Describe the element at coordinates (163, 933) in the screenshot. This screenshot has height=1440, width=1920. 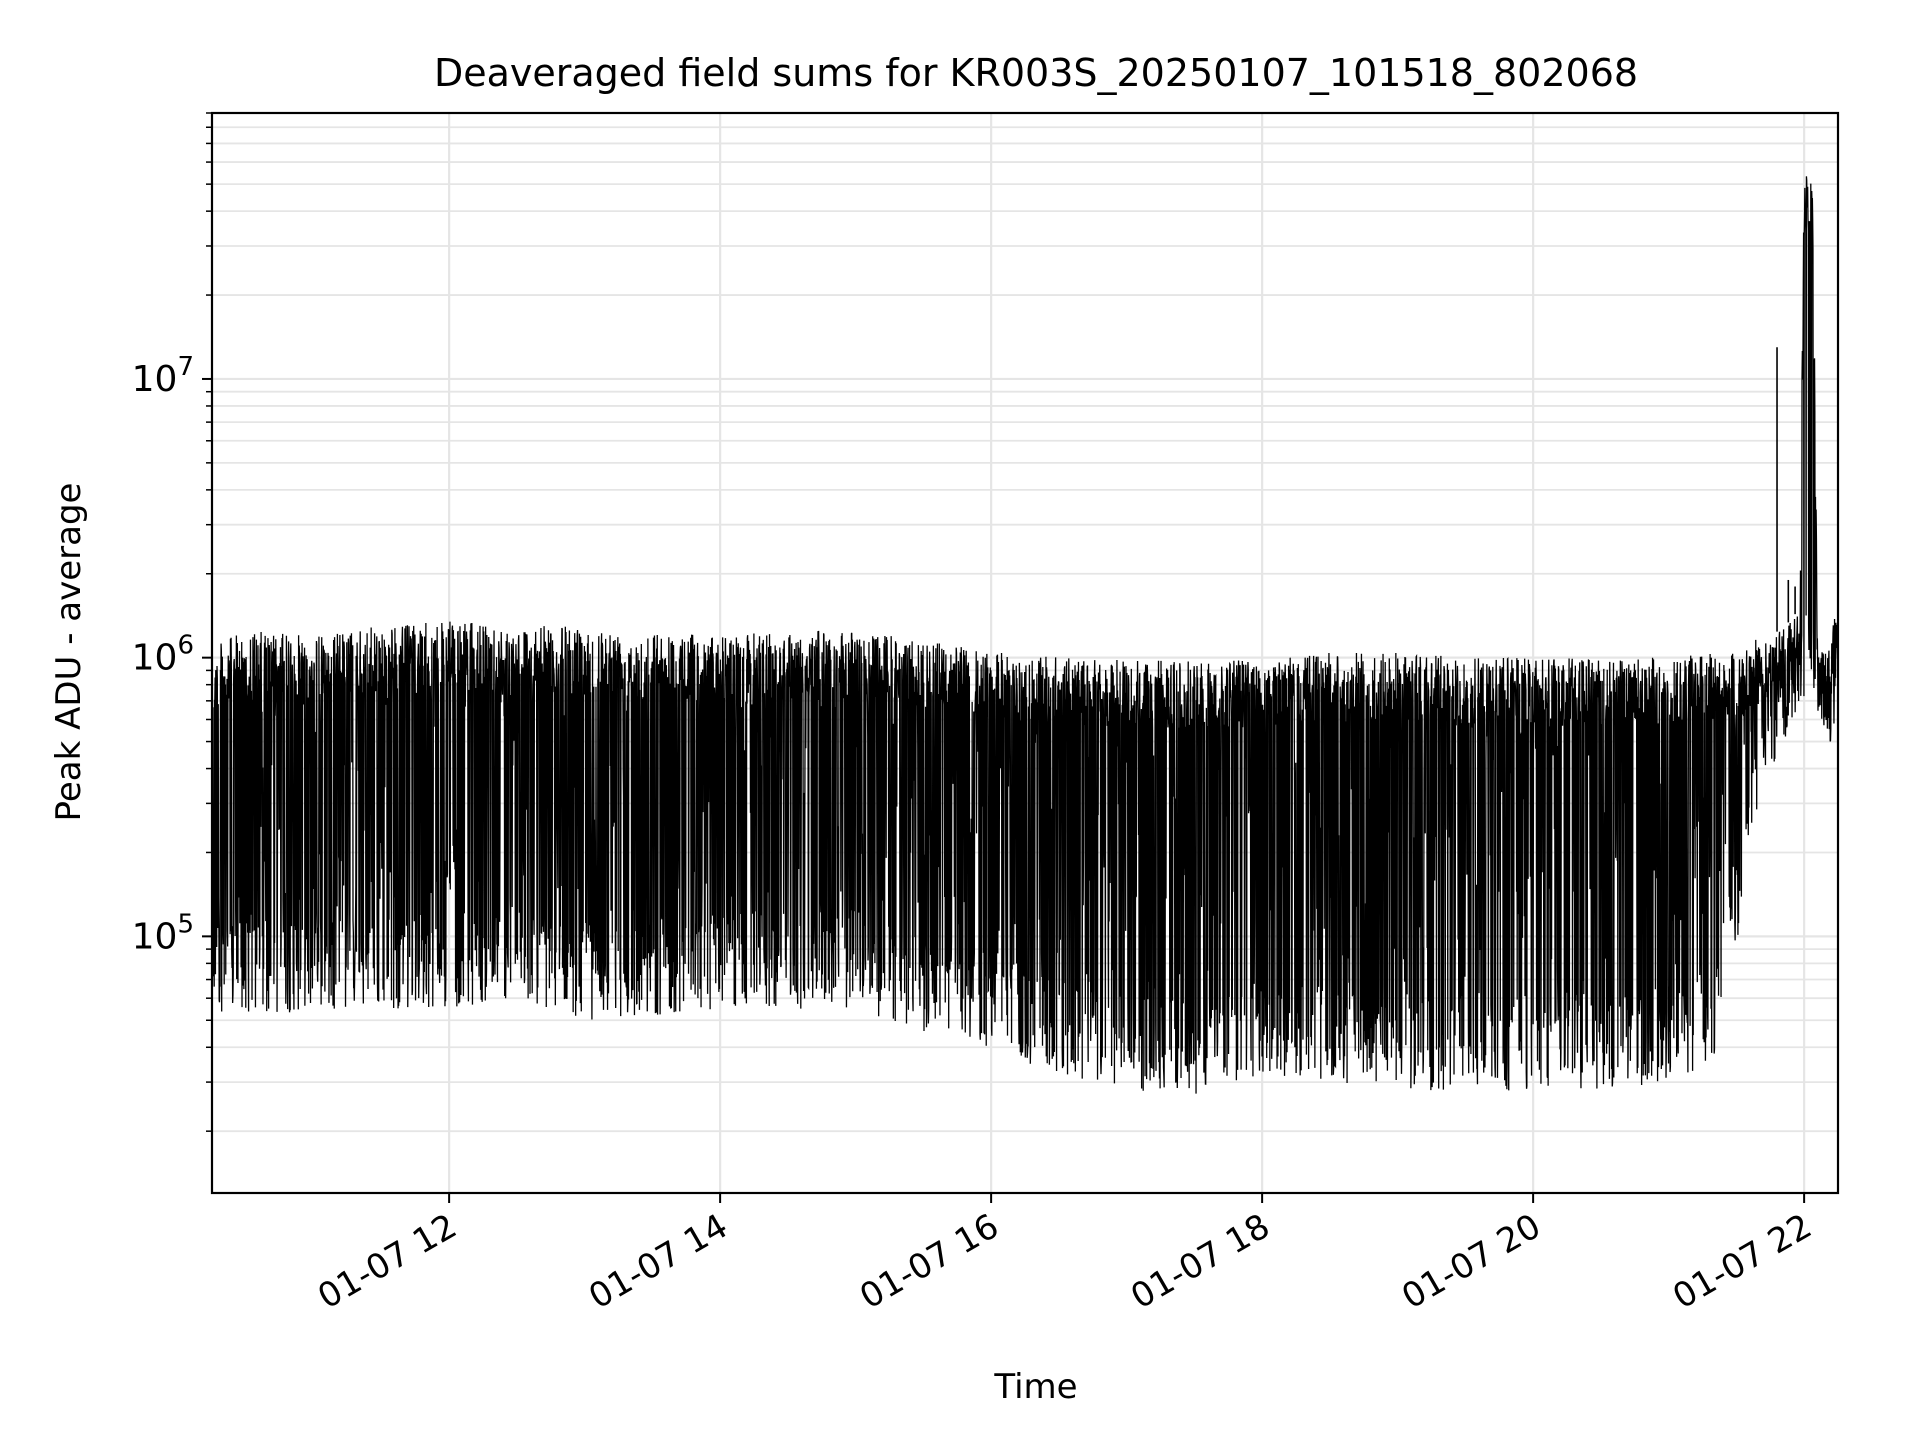
I see `y-tick-label: 10⁵` at that location.